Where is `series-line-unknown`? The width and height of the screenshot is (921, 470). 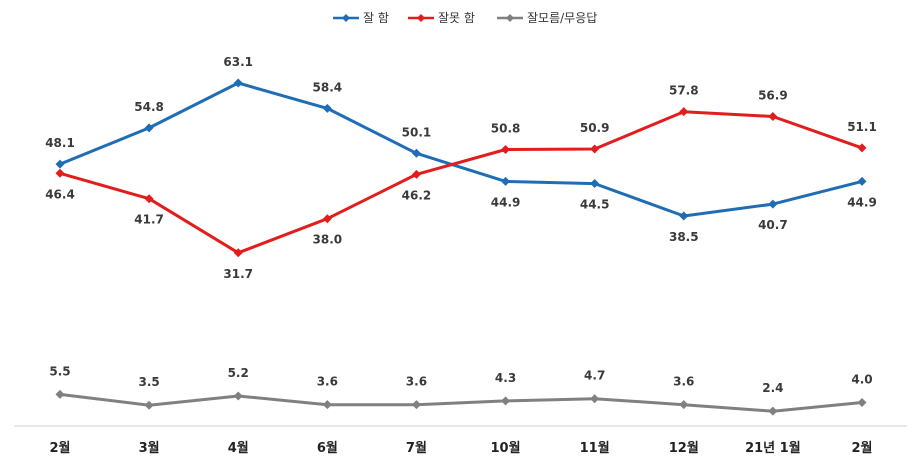 series-line-unknown is located at coordinates (461, 402).